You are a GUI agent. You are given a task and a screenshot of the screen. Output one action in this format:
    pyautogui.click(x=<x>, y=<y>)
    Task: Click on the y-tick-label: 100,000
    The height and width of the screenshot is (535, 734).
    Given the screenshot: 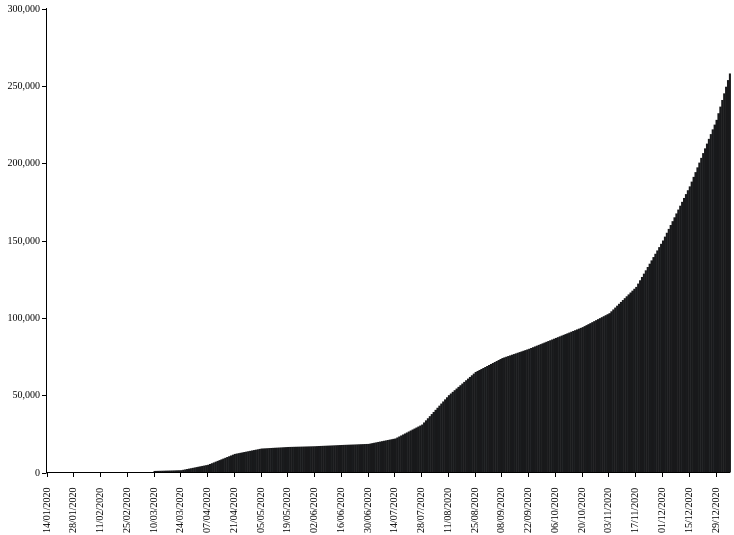 What is the action you would take?
    pyautogui.click(x=24, y=318)
    